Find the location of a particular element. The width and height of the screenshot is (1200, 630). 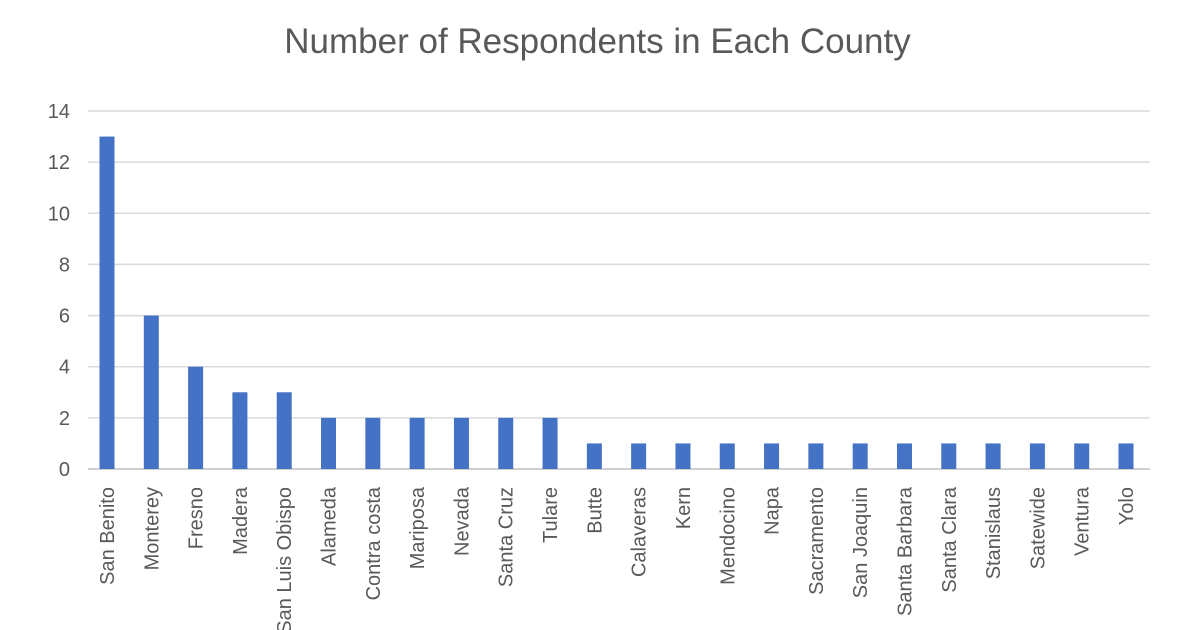

y-tick-label: 0 is located at coordinates (64, 470).